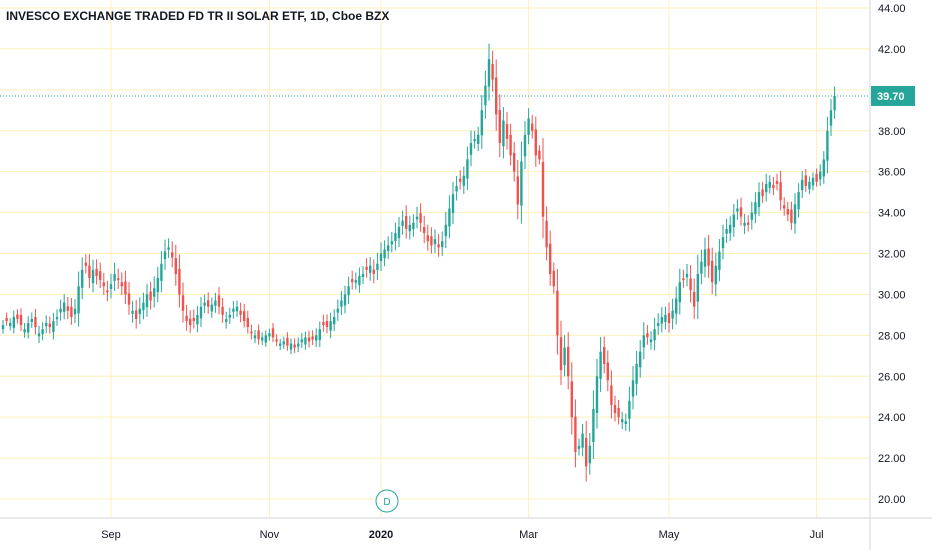  What do you see at coordinates (892, 500) in the screenshot?
I see `price-tick-label: 20.00` at bounding box center [892, 500].